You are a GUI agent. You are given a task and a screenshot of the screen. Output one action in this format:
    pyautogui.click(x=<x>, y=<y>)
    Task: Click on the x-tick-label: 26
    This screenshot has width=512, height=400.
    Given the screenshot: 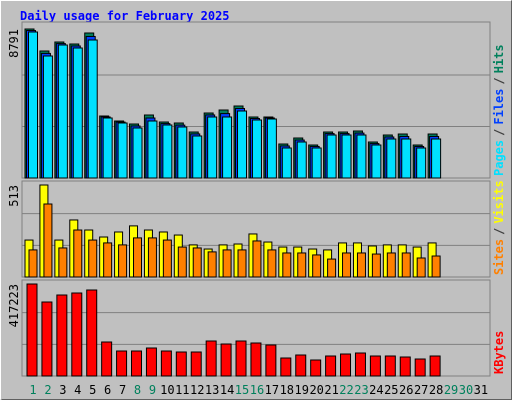 What is the action you would take?
    pyautogui.click(x=406, y=390)
    